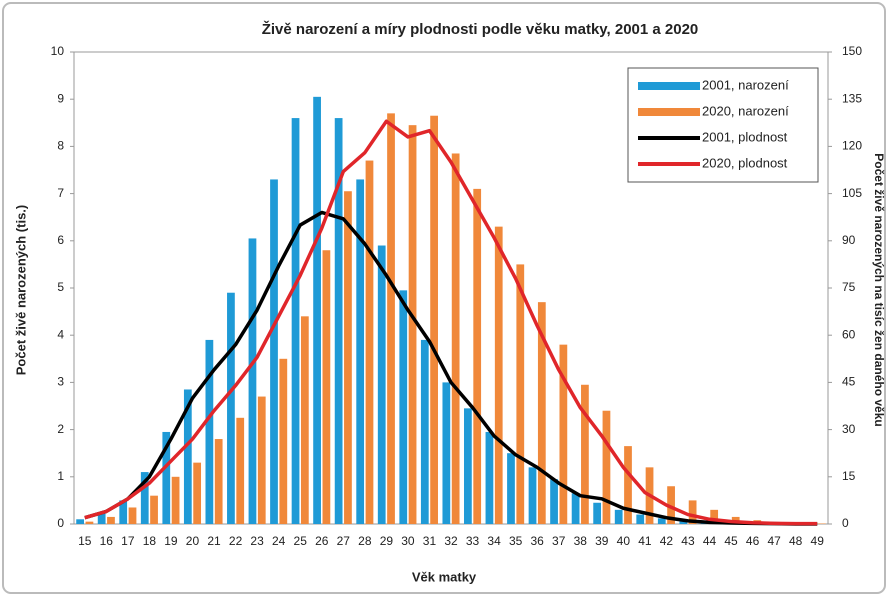 This screenshot has width=888, height=596. What do you see at coordinates (852, 146) in the screenshot?
I see `y2-tick-label: 120` at bounding box center [852, 146].